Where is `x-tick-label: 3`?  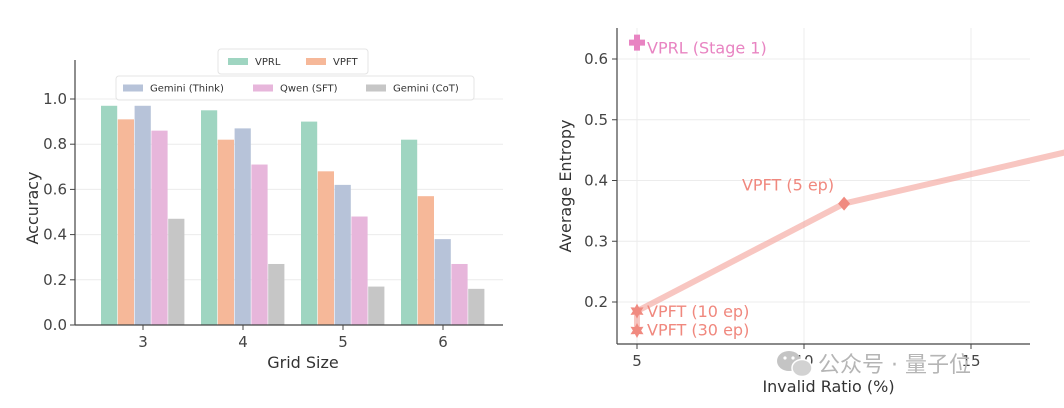 x-tick-label: 3 is located at coordinates (143, 342).